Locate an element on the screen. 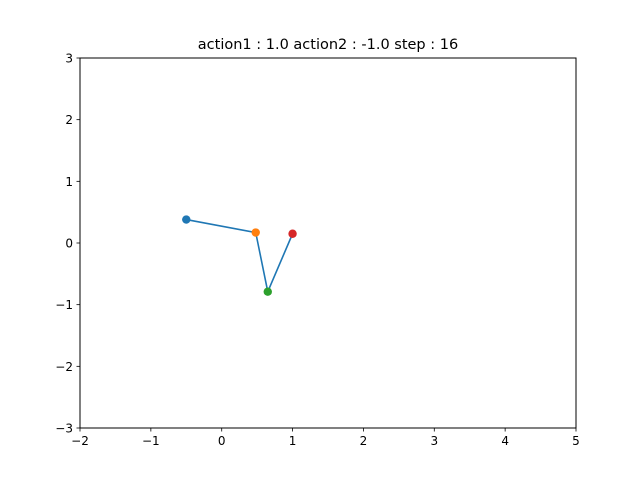 The image size is (640, 480). y-tick-label: 0 is located at coordinates (69, 244).